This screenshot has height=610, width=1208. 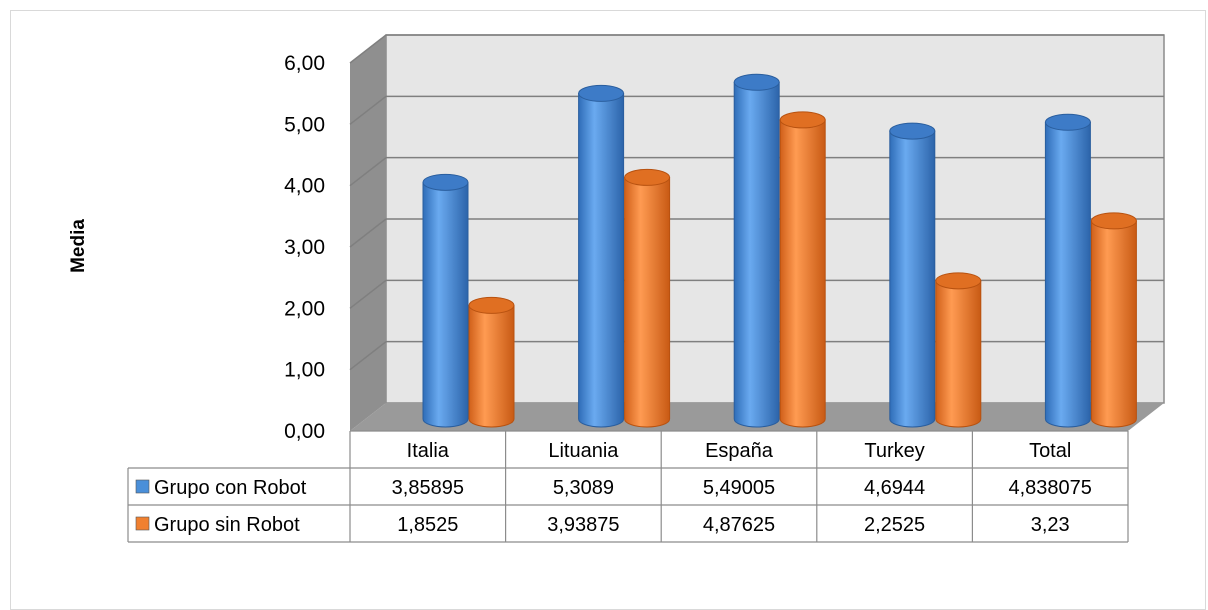 I want to click on legend-entry: Grupo sin Robot, so click(x=227, y=525).